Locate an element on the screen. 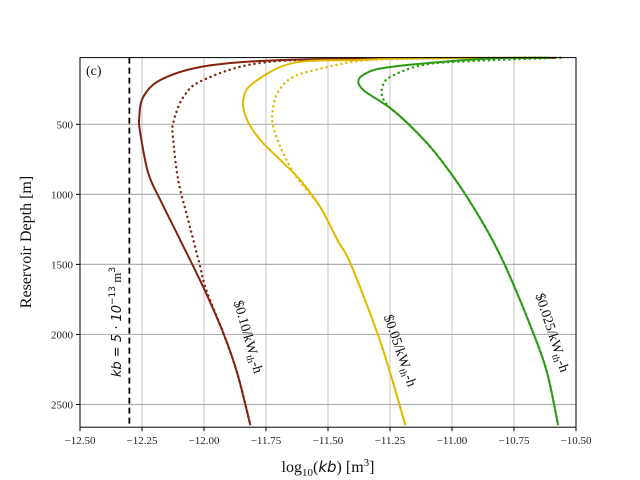  x-tick-label: −10.75 is located at coordinates (514, 441).